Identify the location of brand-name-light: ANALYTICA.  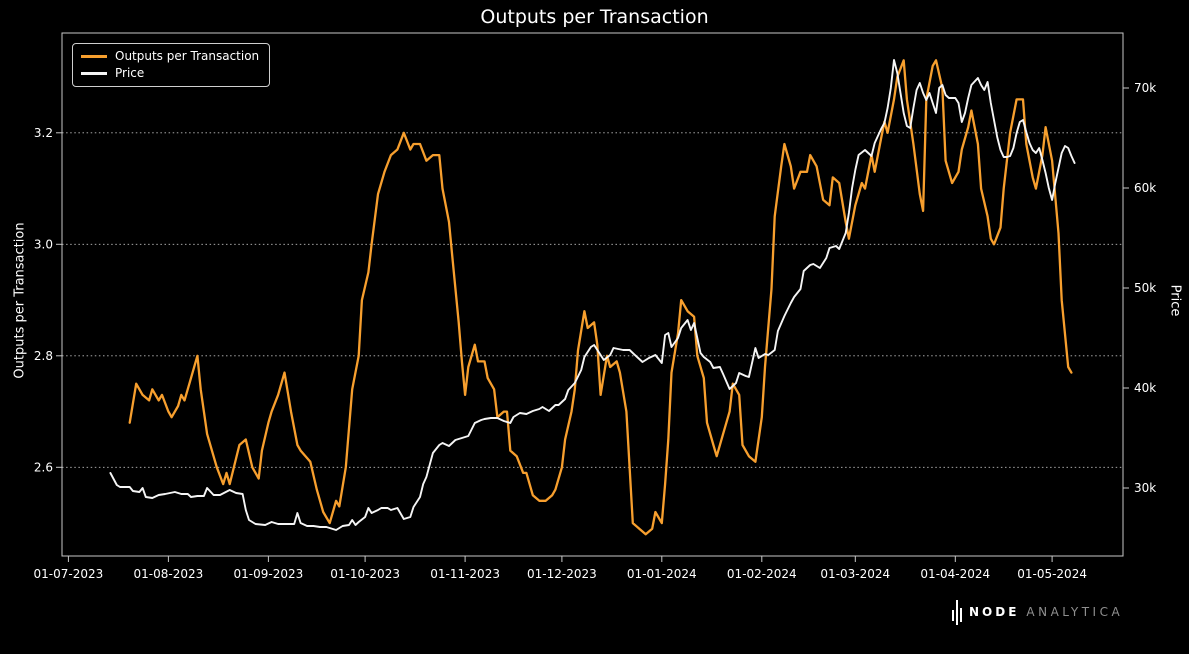
(1075, 612).